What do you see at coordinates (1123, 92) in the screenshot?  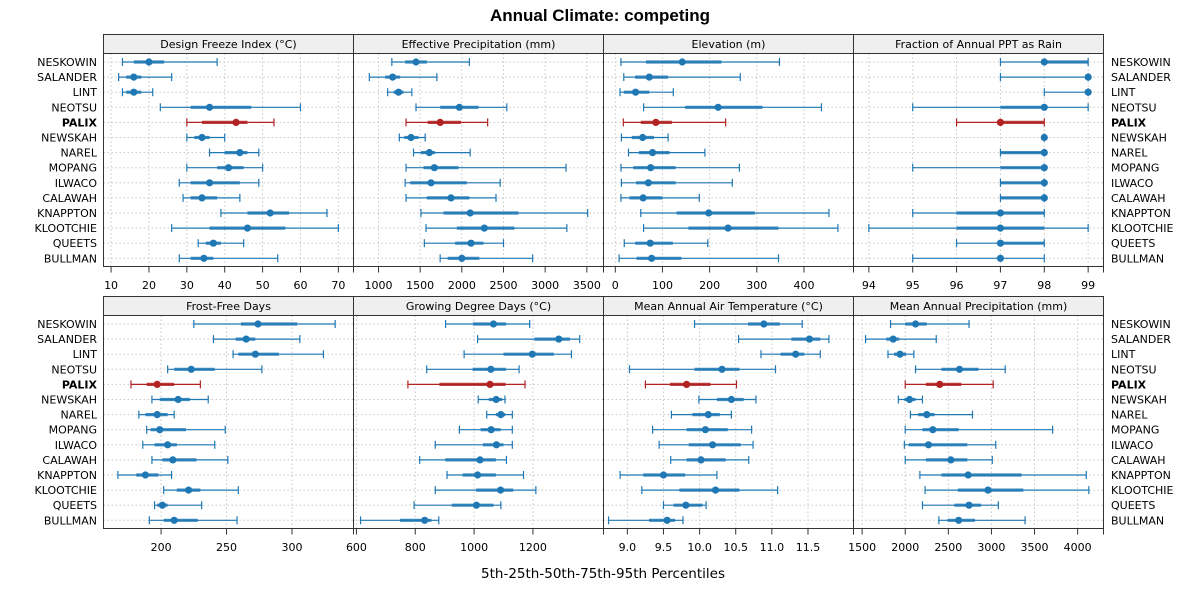 I see `site-label-right: LINT` at bounding box center [1123, 92].